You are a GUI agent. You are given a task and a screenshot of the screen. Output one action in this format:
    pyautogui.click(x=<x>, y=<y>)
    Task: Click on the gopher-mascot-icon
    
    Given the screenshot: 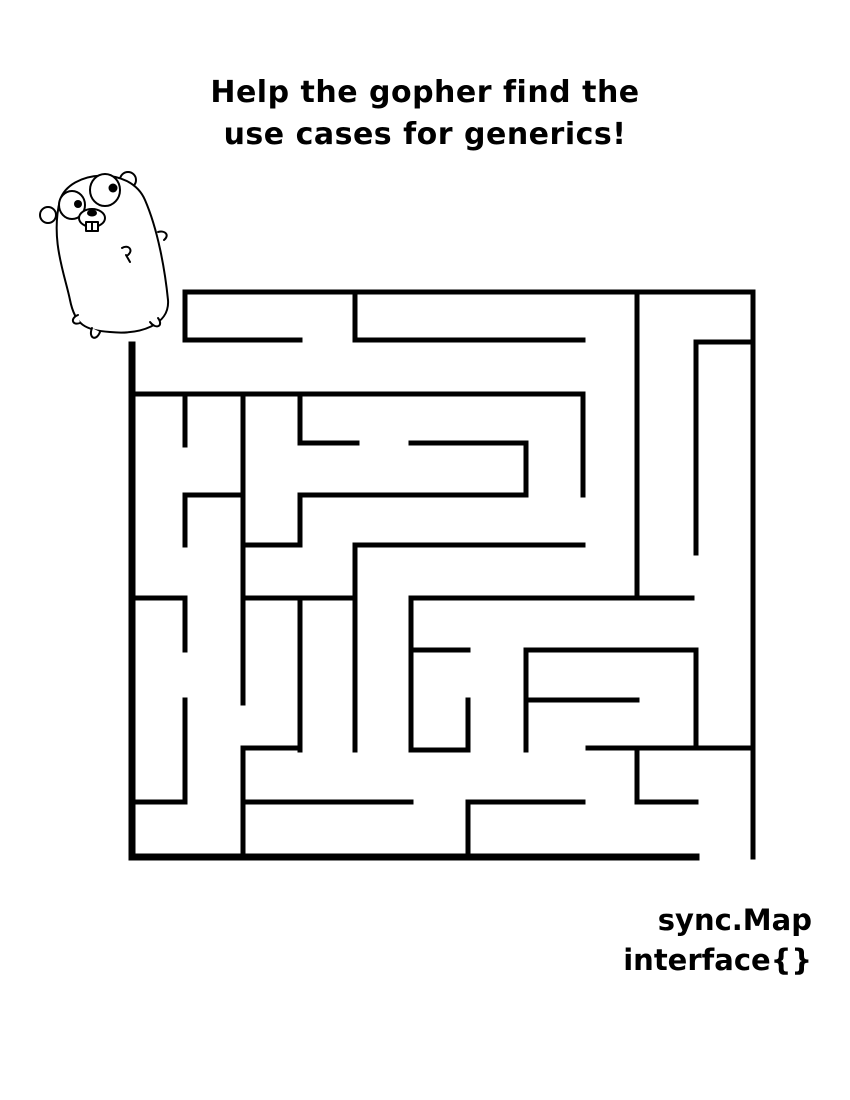 What is the action you would take?
    pyautogui.click(x=104, y=255)
    